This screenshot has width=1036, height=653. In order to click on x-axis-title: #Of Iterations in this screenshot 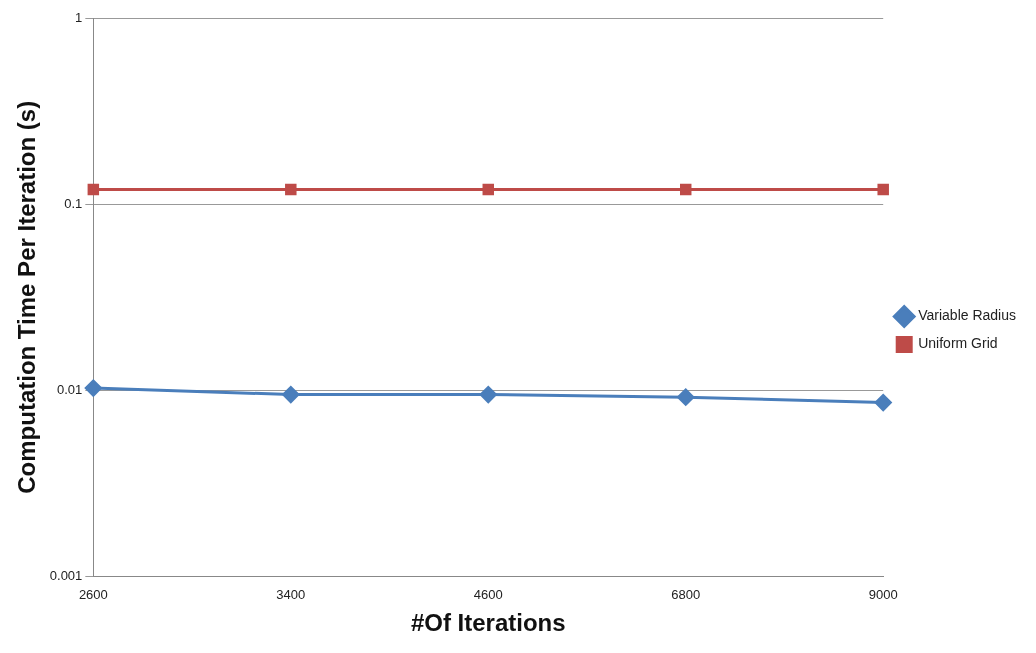, I will do `click(488, 623)`.